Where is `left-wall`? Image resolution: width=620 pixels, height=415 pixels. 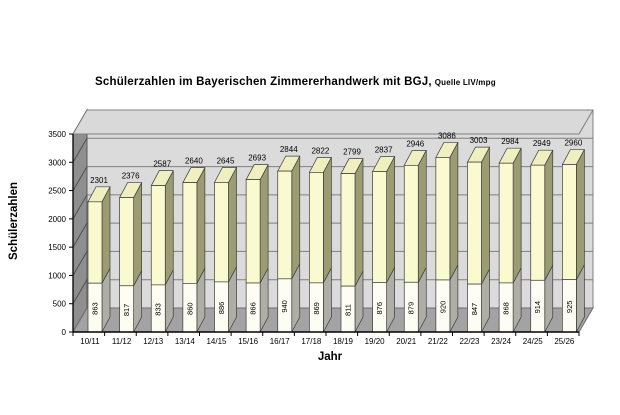 left-wall is located at coordinates (80, 221).